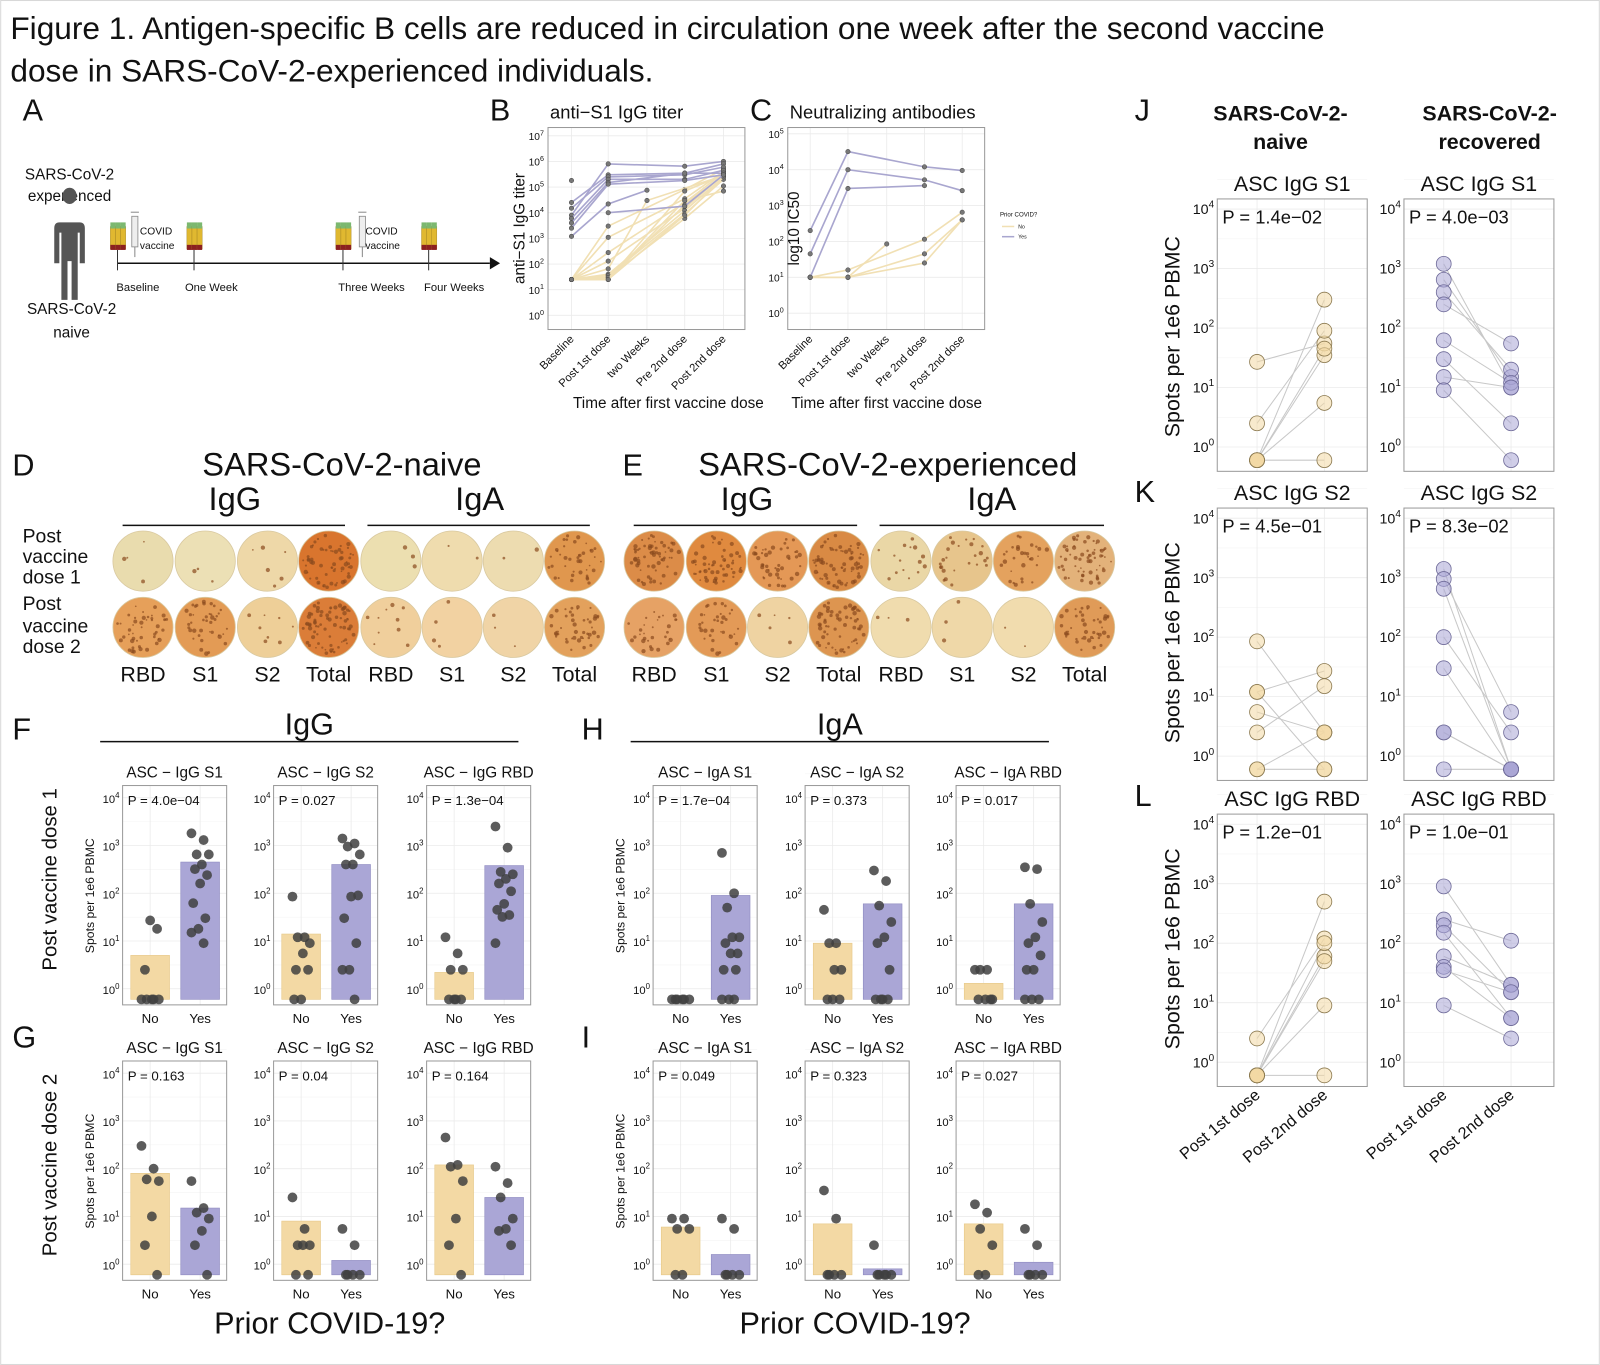 The height and width of the screenshot is (1365, 1600). Describe the element at coordinates (50, 879) in the screenshot. I see `row-label: Post vaccine dose 1` at that location.